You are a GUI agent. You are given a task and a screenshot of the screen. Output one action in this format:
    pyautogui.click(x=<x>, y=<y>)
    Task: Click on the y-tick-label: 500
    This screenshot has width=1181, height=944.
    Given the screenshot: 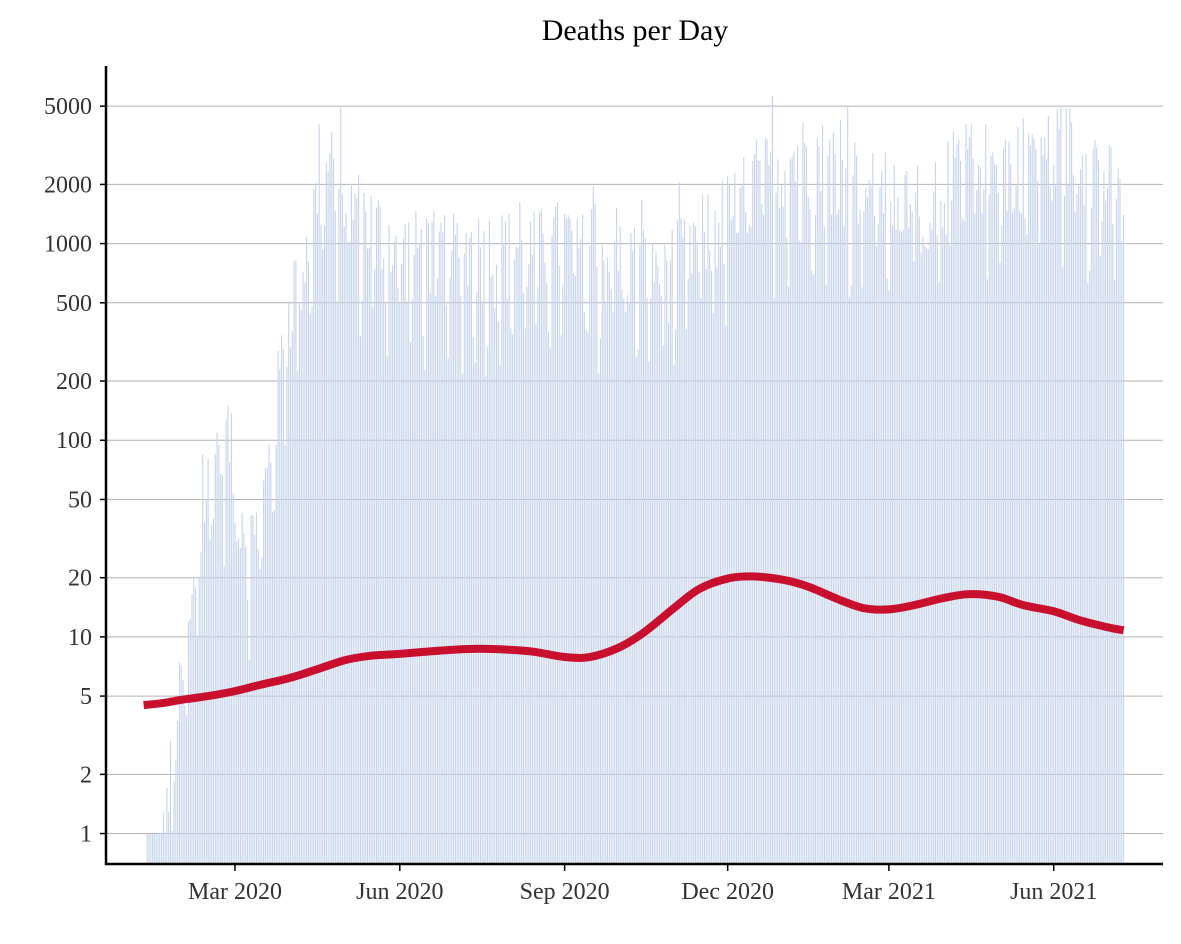 What is the action you would take?
    pyautogui.click(x=74, y=304)
    